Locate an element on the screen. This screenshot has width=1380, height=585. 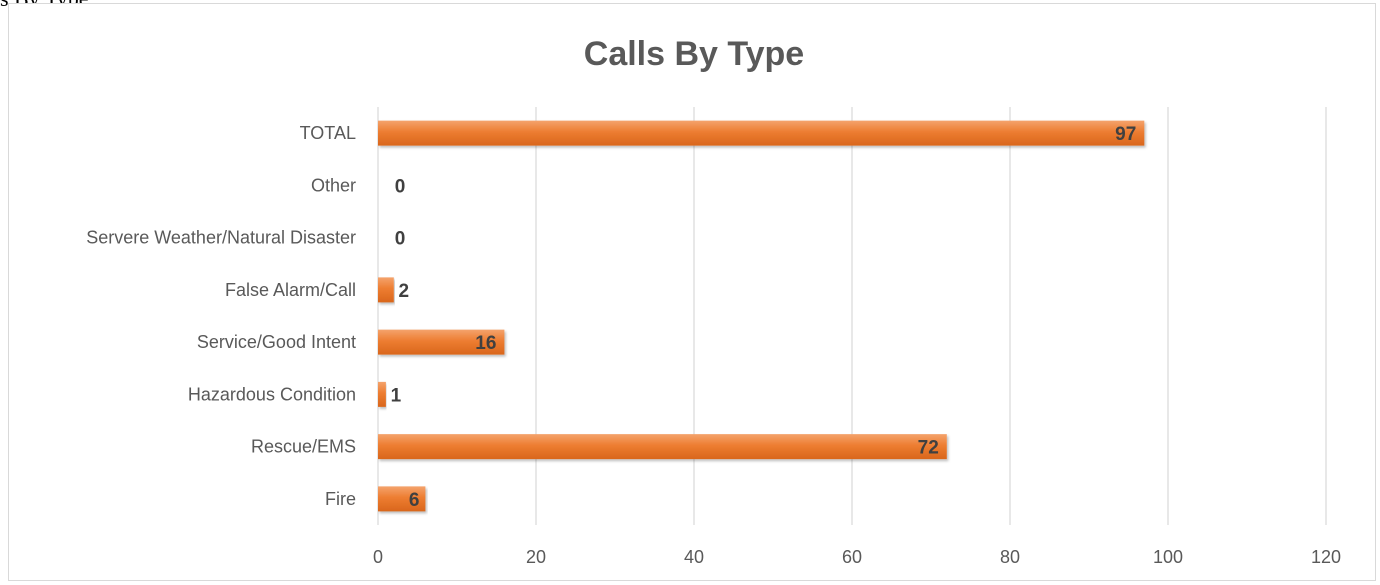
category-label-other: Other is located at coordinates (333, 185).